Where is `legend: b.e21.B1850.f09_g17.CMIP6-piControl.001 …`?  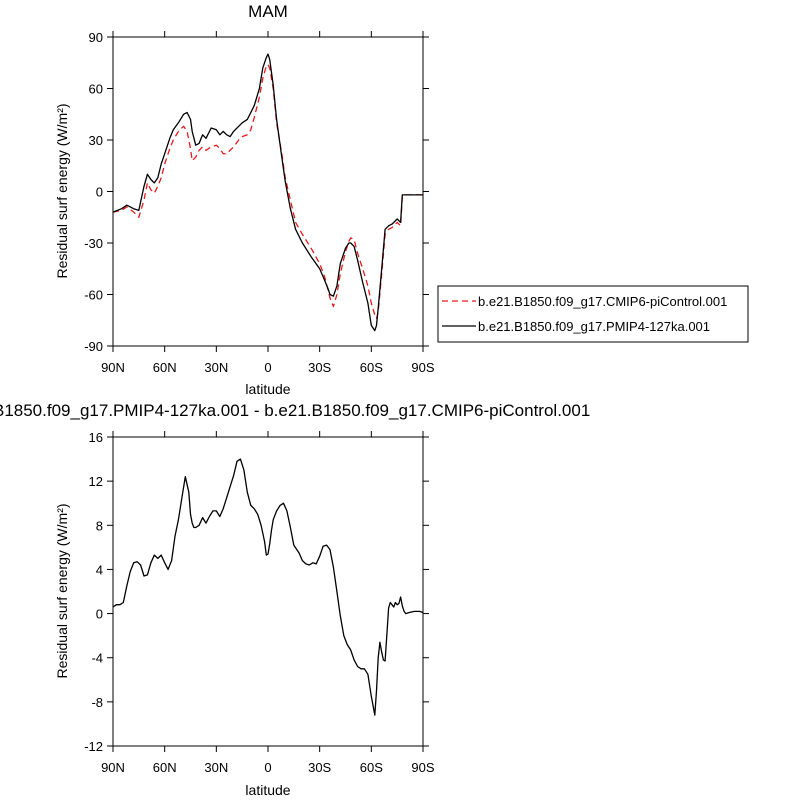
legend: b.e21.B1850.f09_g17.CMIP6-piControl.001 … is located at coordinates (593, 314).